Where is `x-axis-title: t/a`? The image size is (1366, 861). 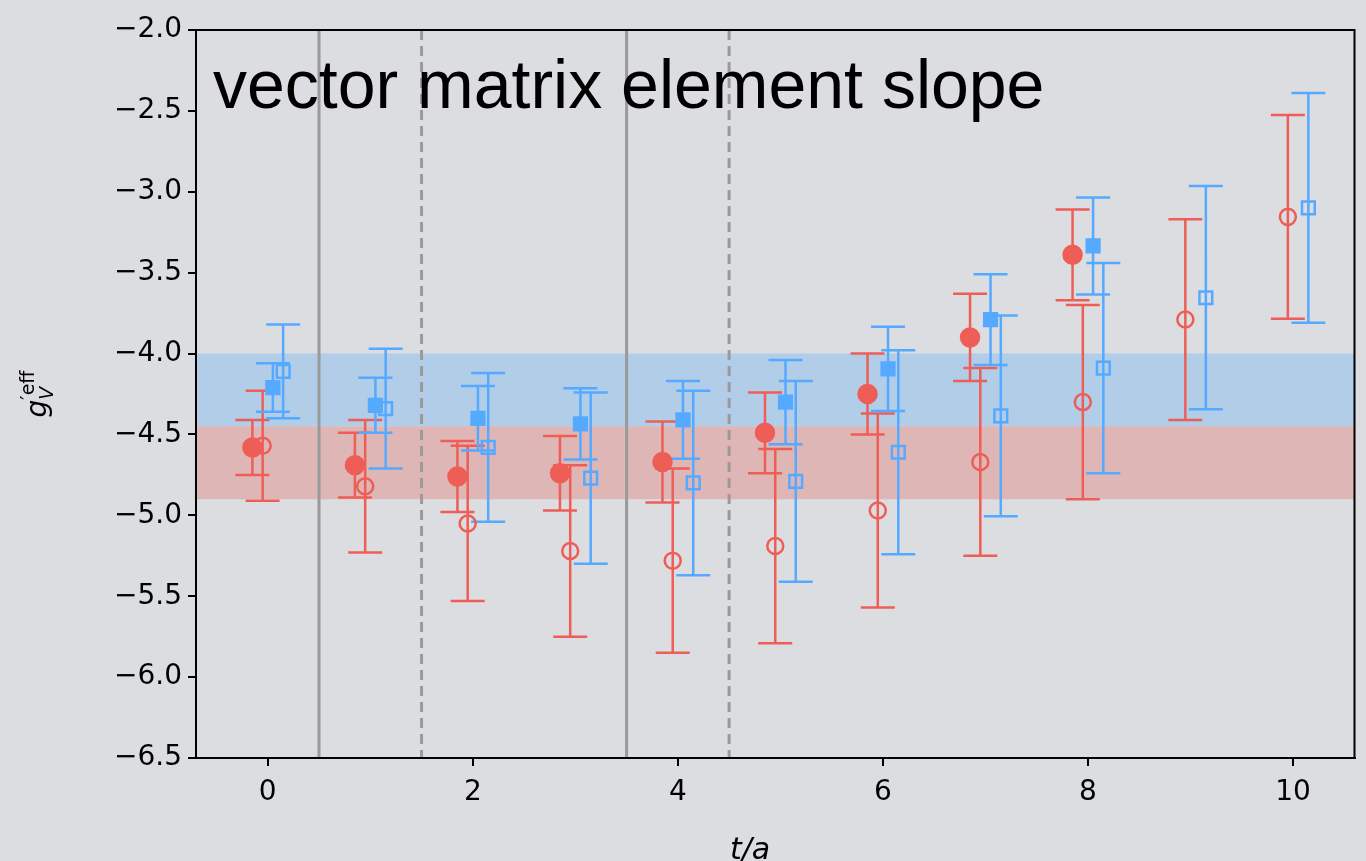 x-axis-title: t/a is located at coordinates (750, 846).